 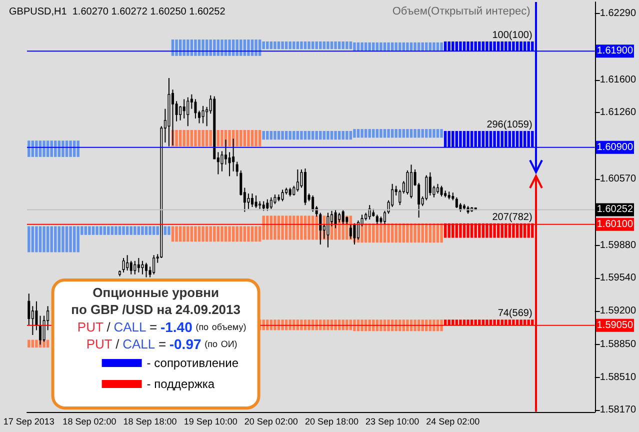 What do you see at coordinates (615, 224) in the screenshot?
I see `ref-line-label: 1.60100` at bounding box center [615, 224].